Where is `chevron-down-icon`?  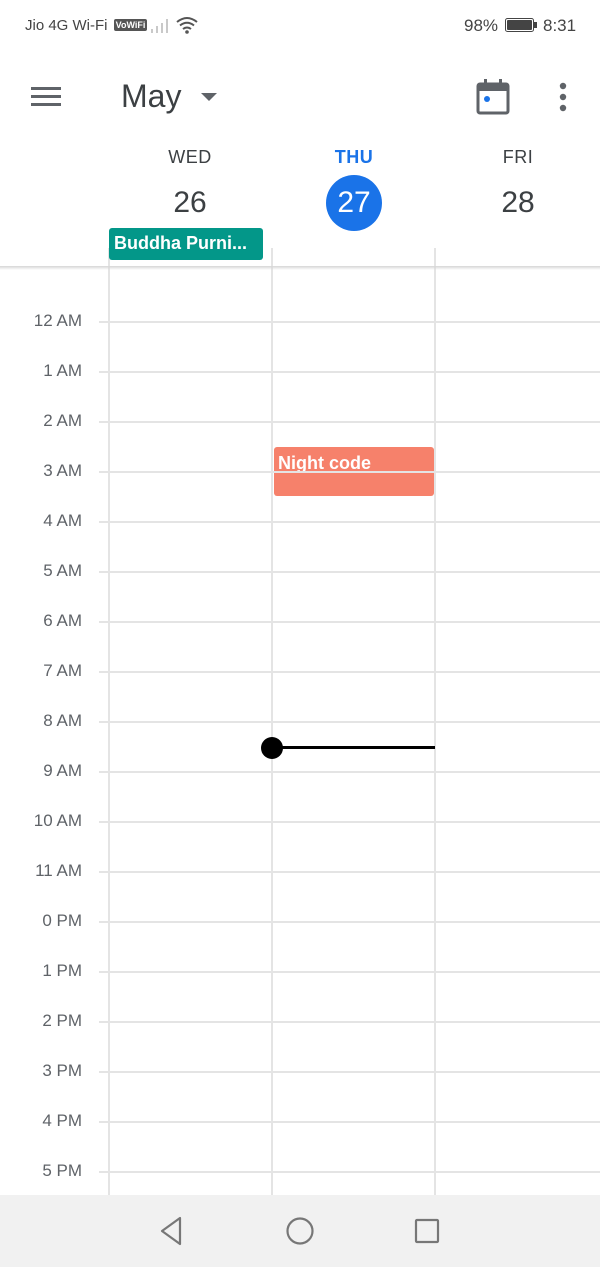
chevron-down-icon is located at coordinates (209, 97).